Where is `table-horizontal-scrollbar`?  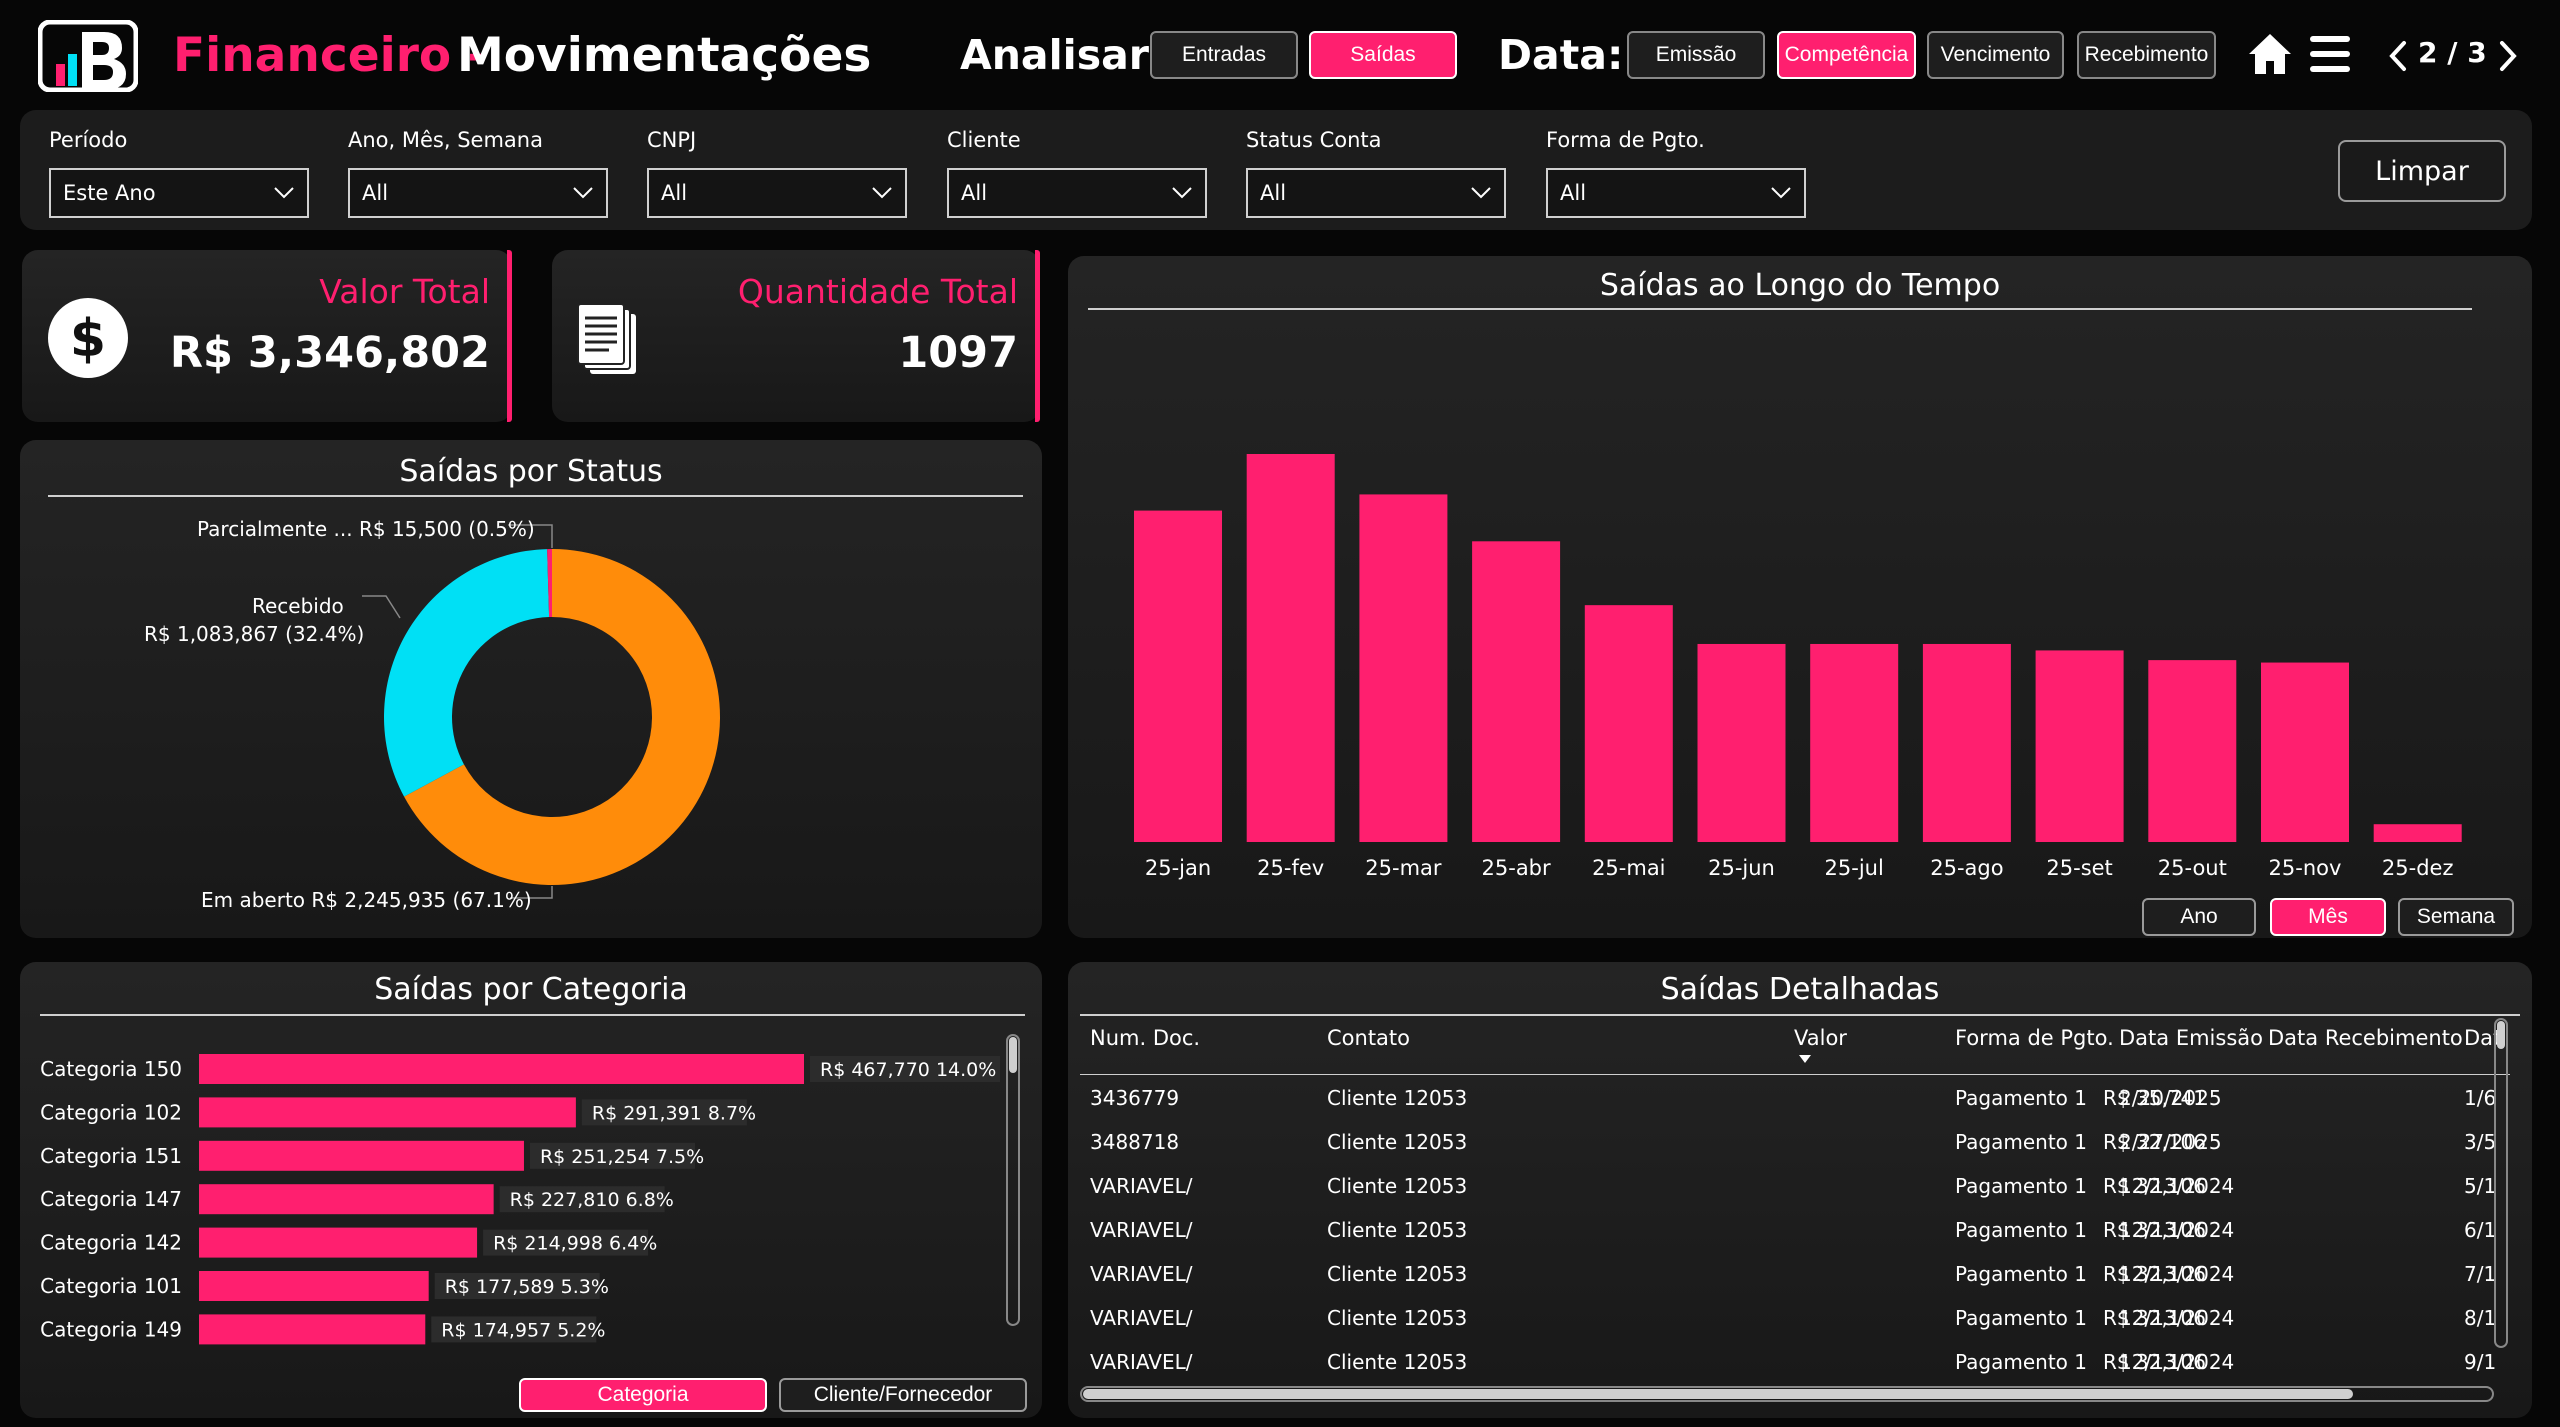
table-horizontal-scrollbar is located at coordinates (1787, 1394).